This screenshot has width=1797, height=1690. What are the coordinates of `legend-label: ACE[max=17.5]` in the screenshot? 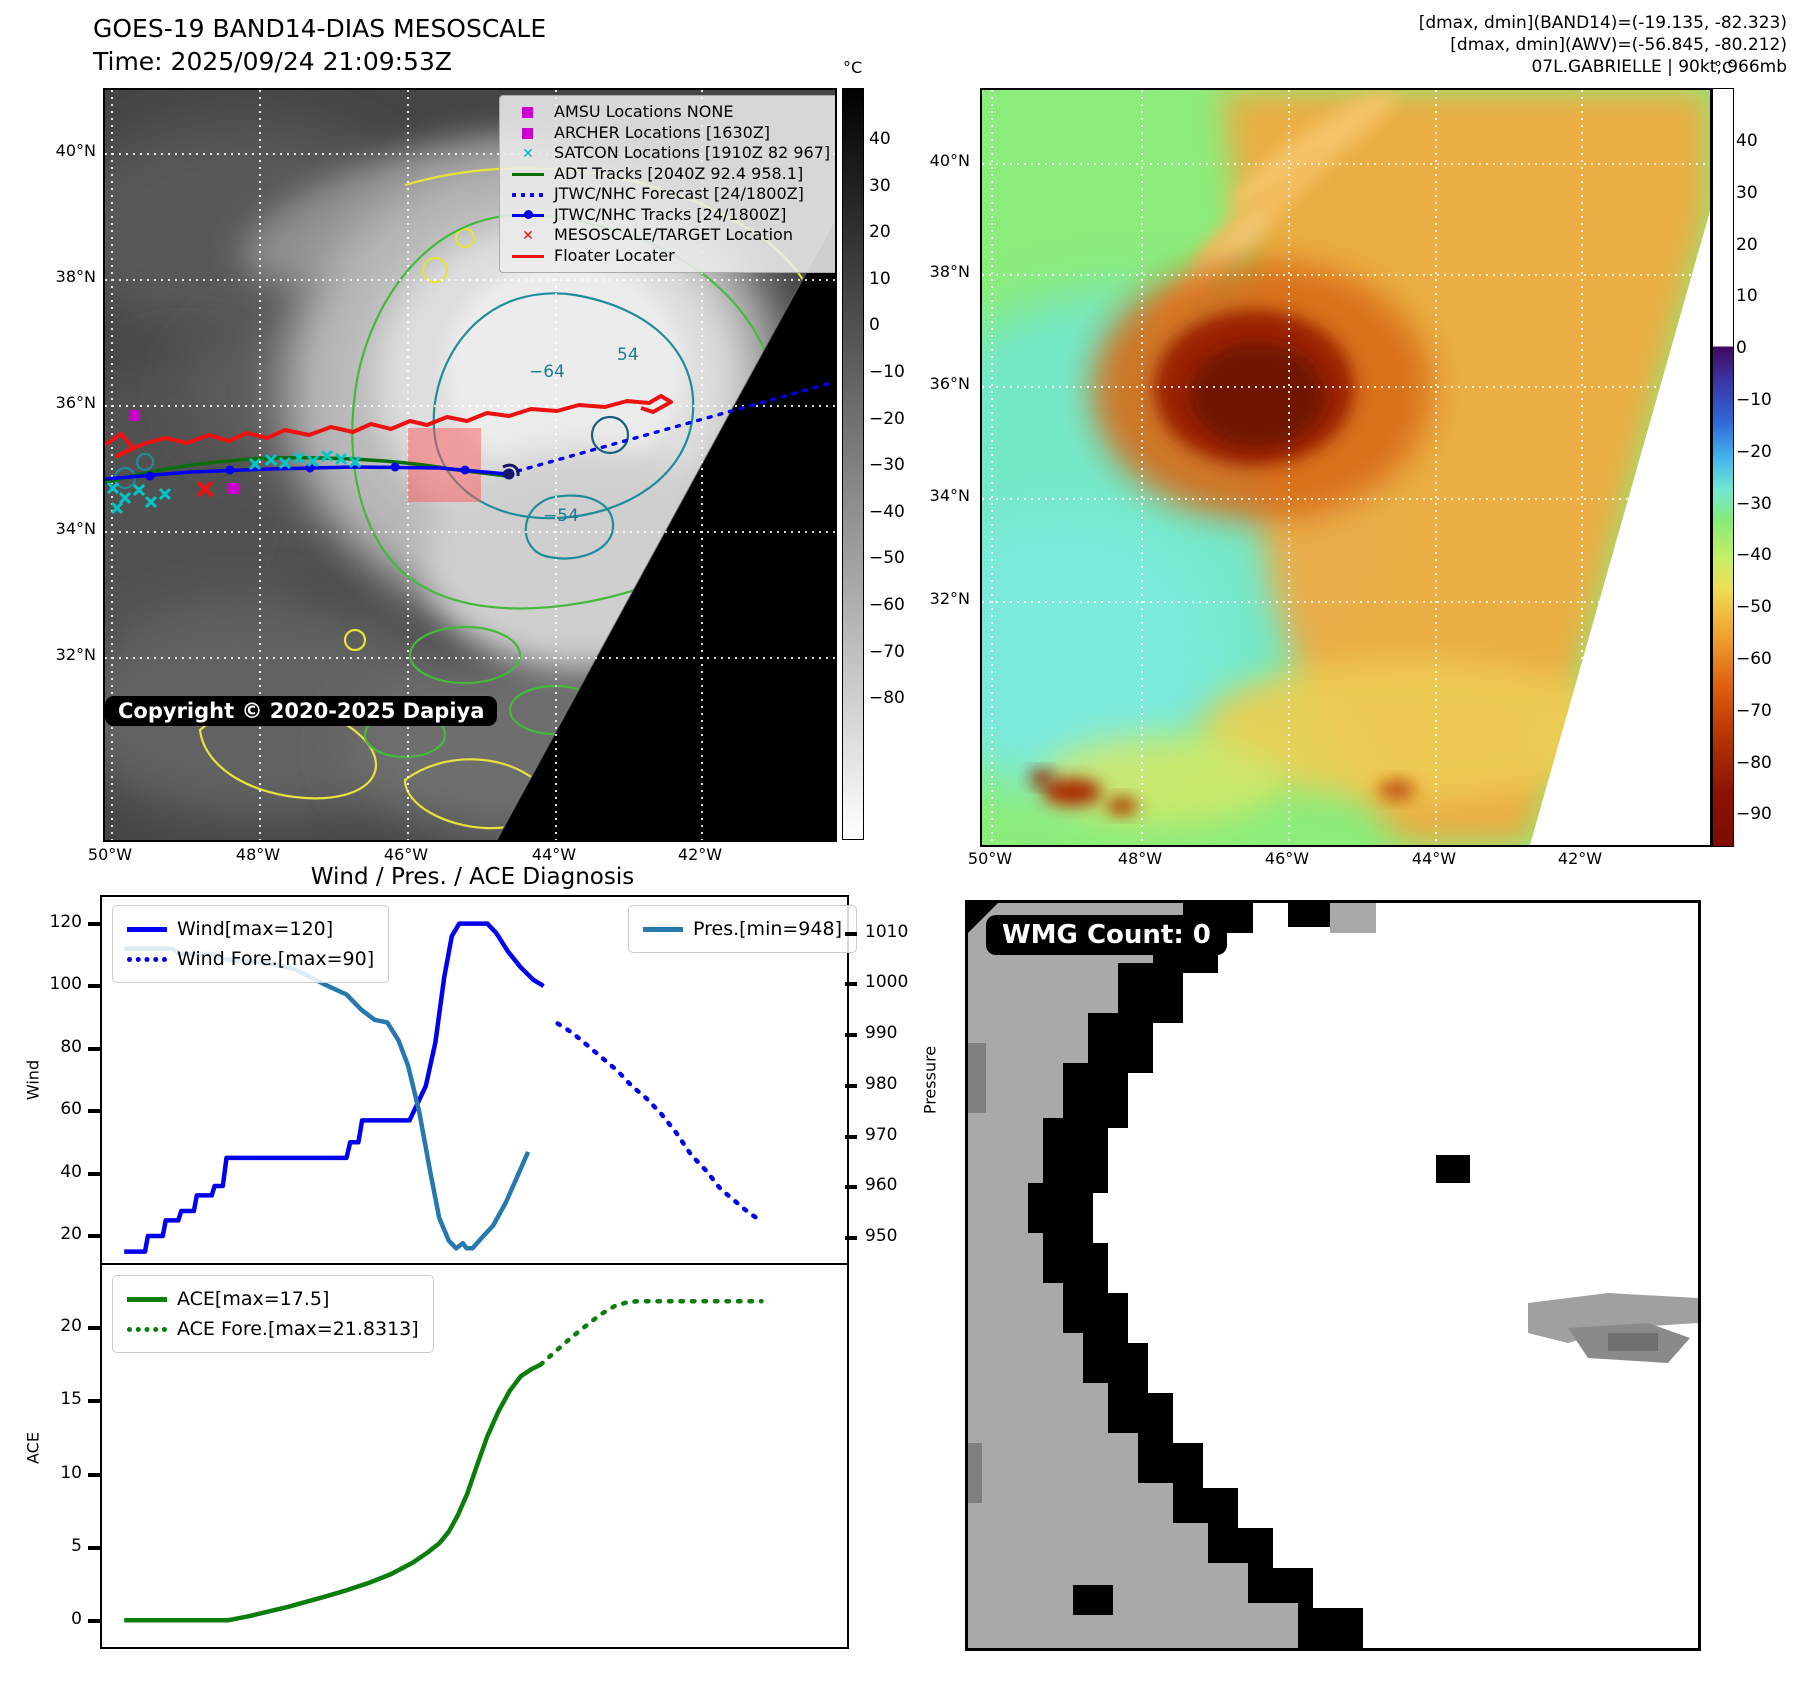 It's located at (253, 1299).